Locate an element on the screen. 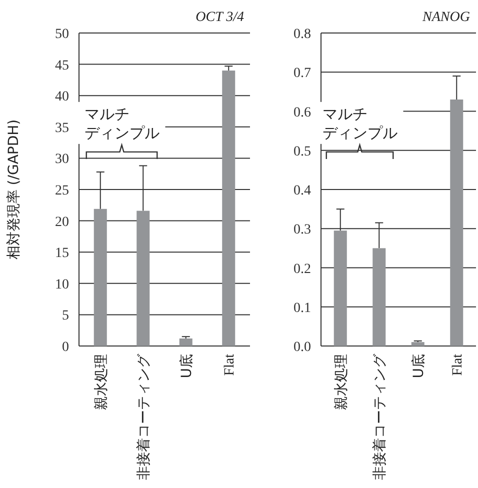  y-tick-label: 15 is located at coordinates (62, 254).